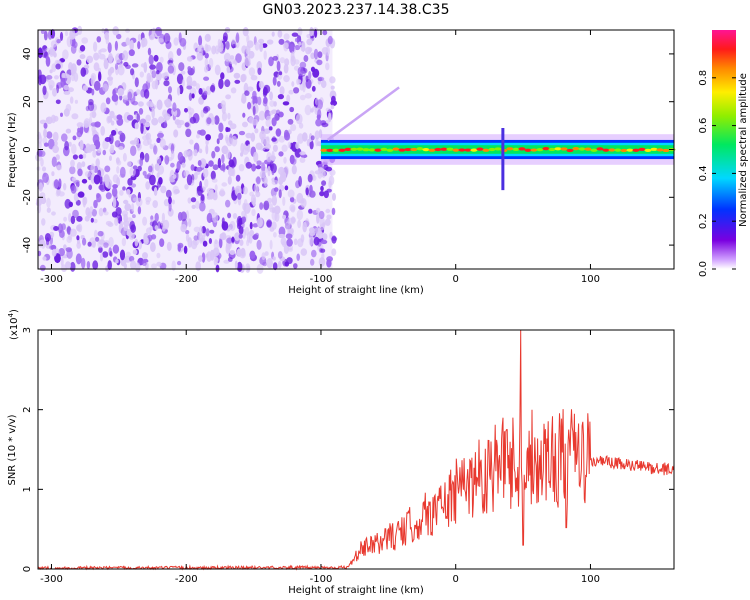 Image resolution: width=750 pixels, height=600 pixels. Describe the element at coordinates (27, 54) in the screenshot. I see `y-tick-label: 40` at that location.